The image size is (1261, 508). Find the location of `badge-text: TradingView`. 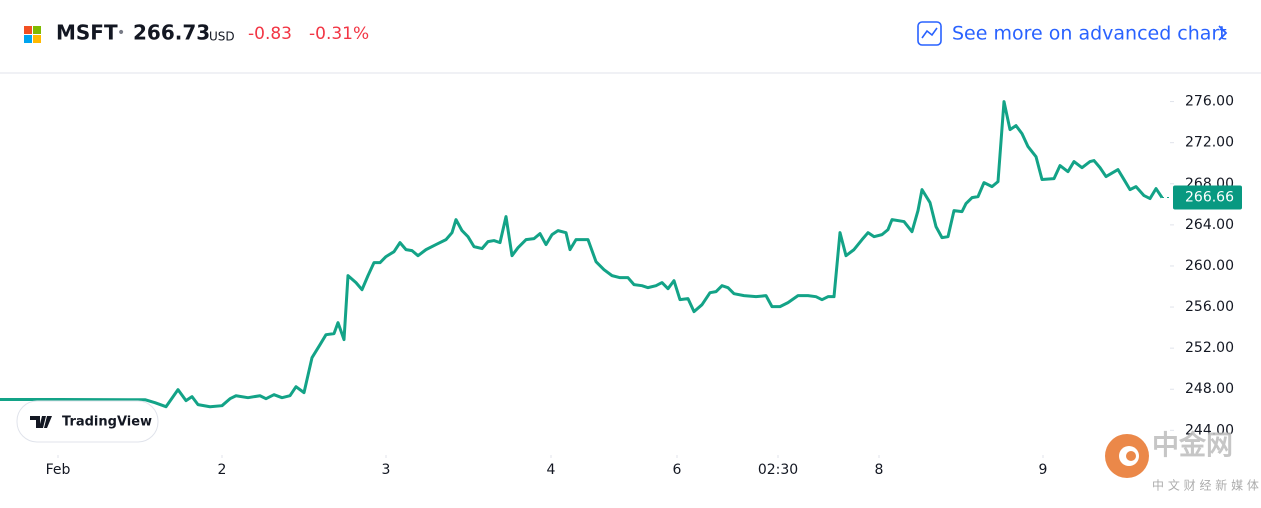

badge-text: TradingView is located at coordinates (107, 422).